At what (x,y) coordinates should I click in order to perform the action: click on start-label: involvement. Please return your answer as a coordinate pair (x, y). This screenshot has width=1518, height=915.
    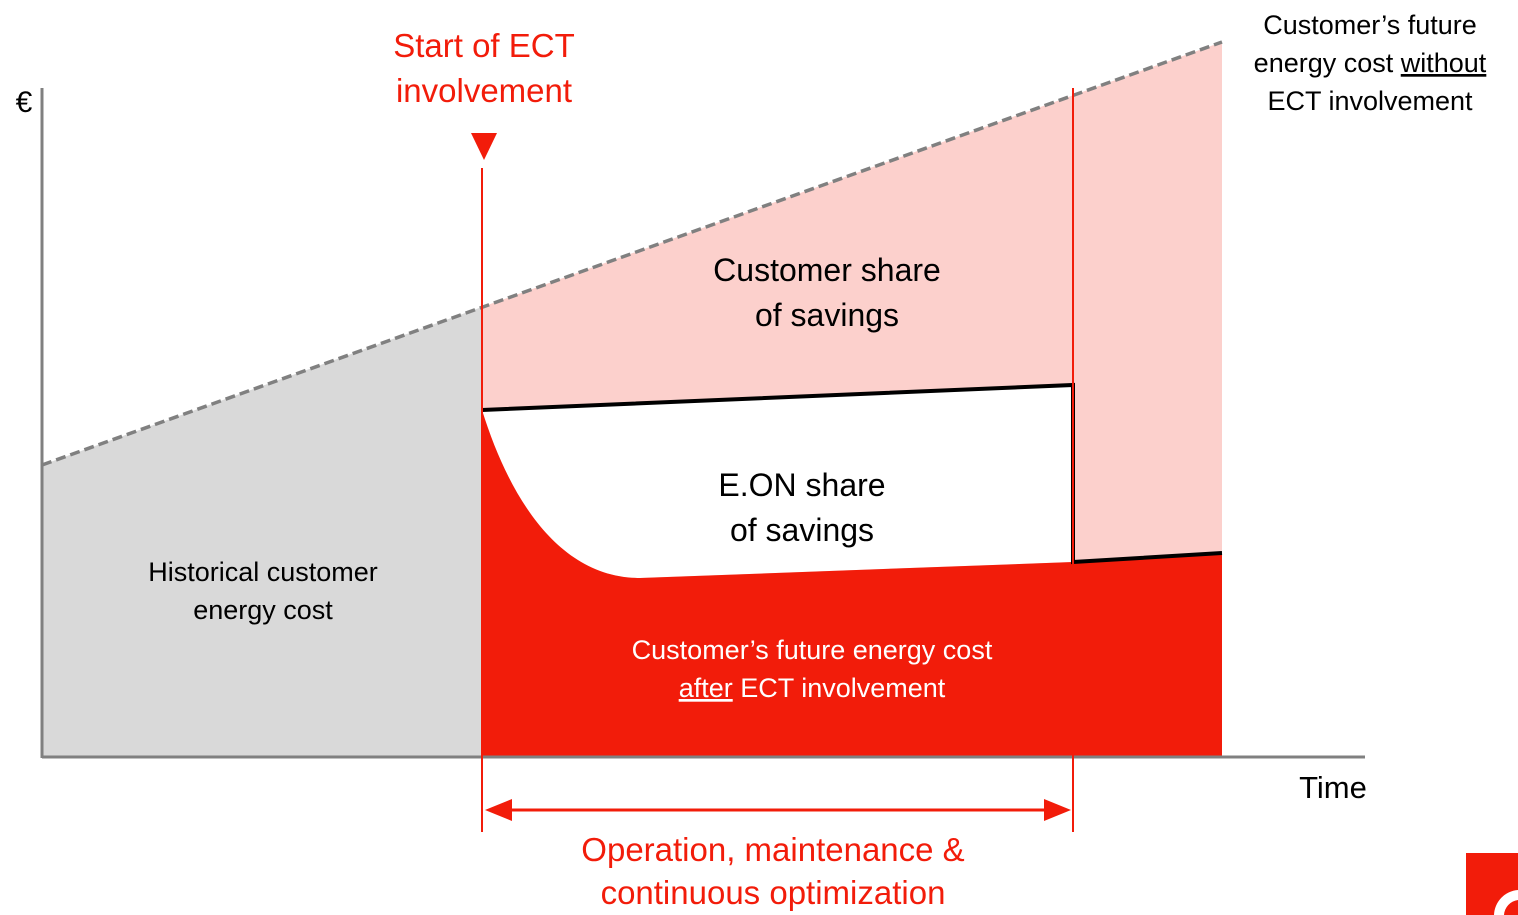
    Looking at the image, I should click on (484, 90).